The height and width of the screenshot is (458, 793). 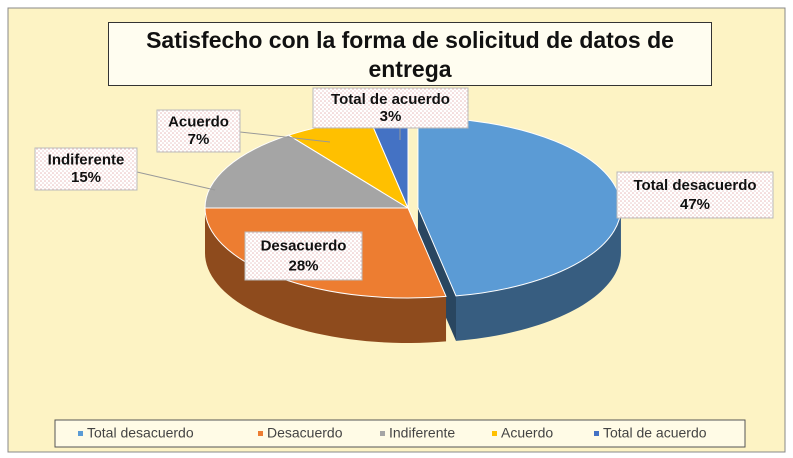 I want to click on legend-label: Acuerdo, so click(x=527, y=433).